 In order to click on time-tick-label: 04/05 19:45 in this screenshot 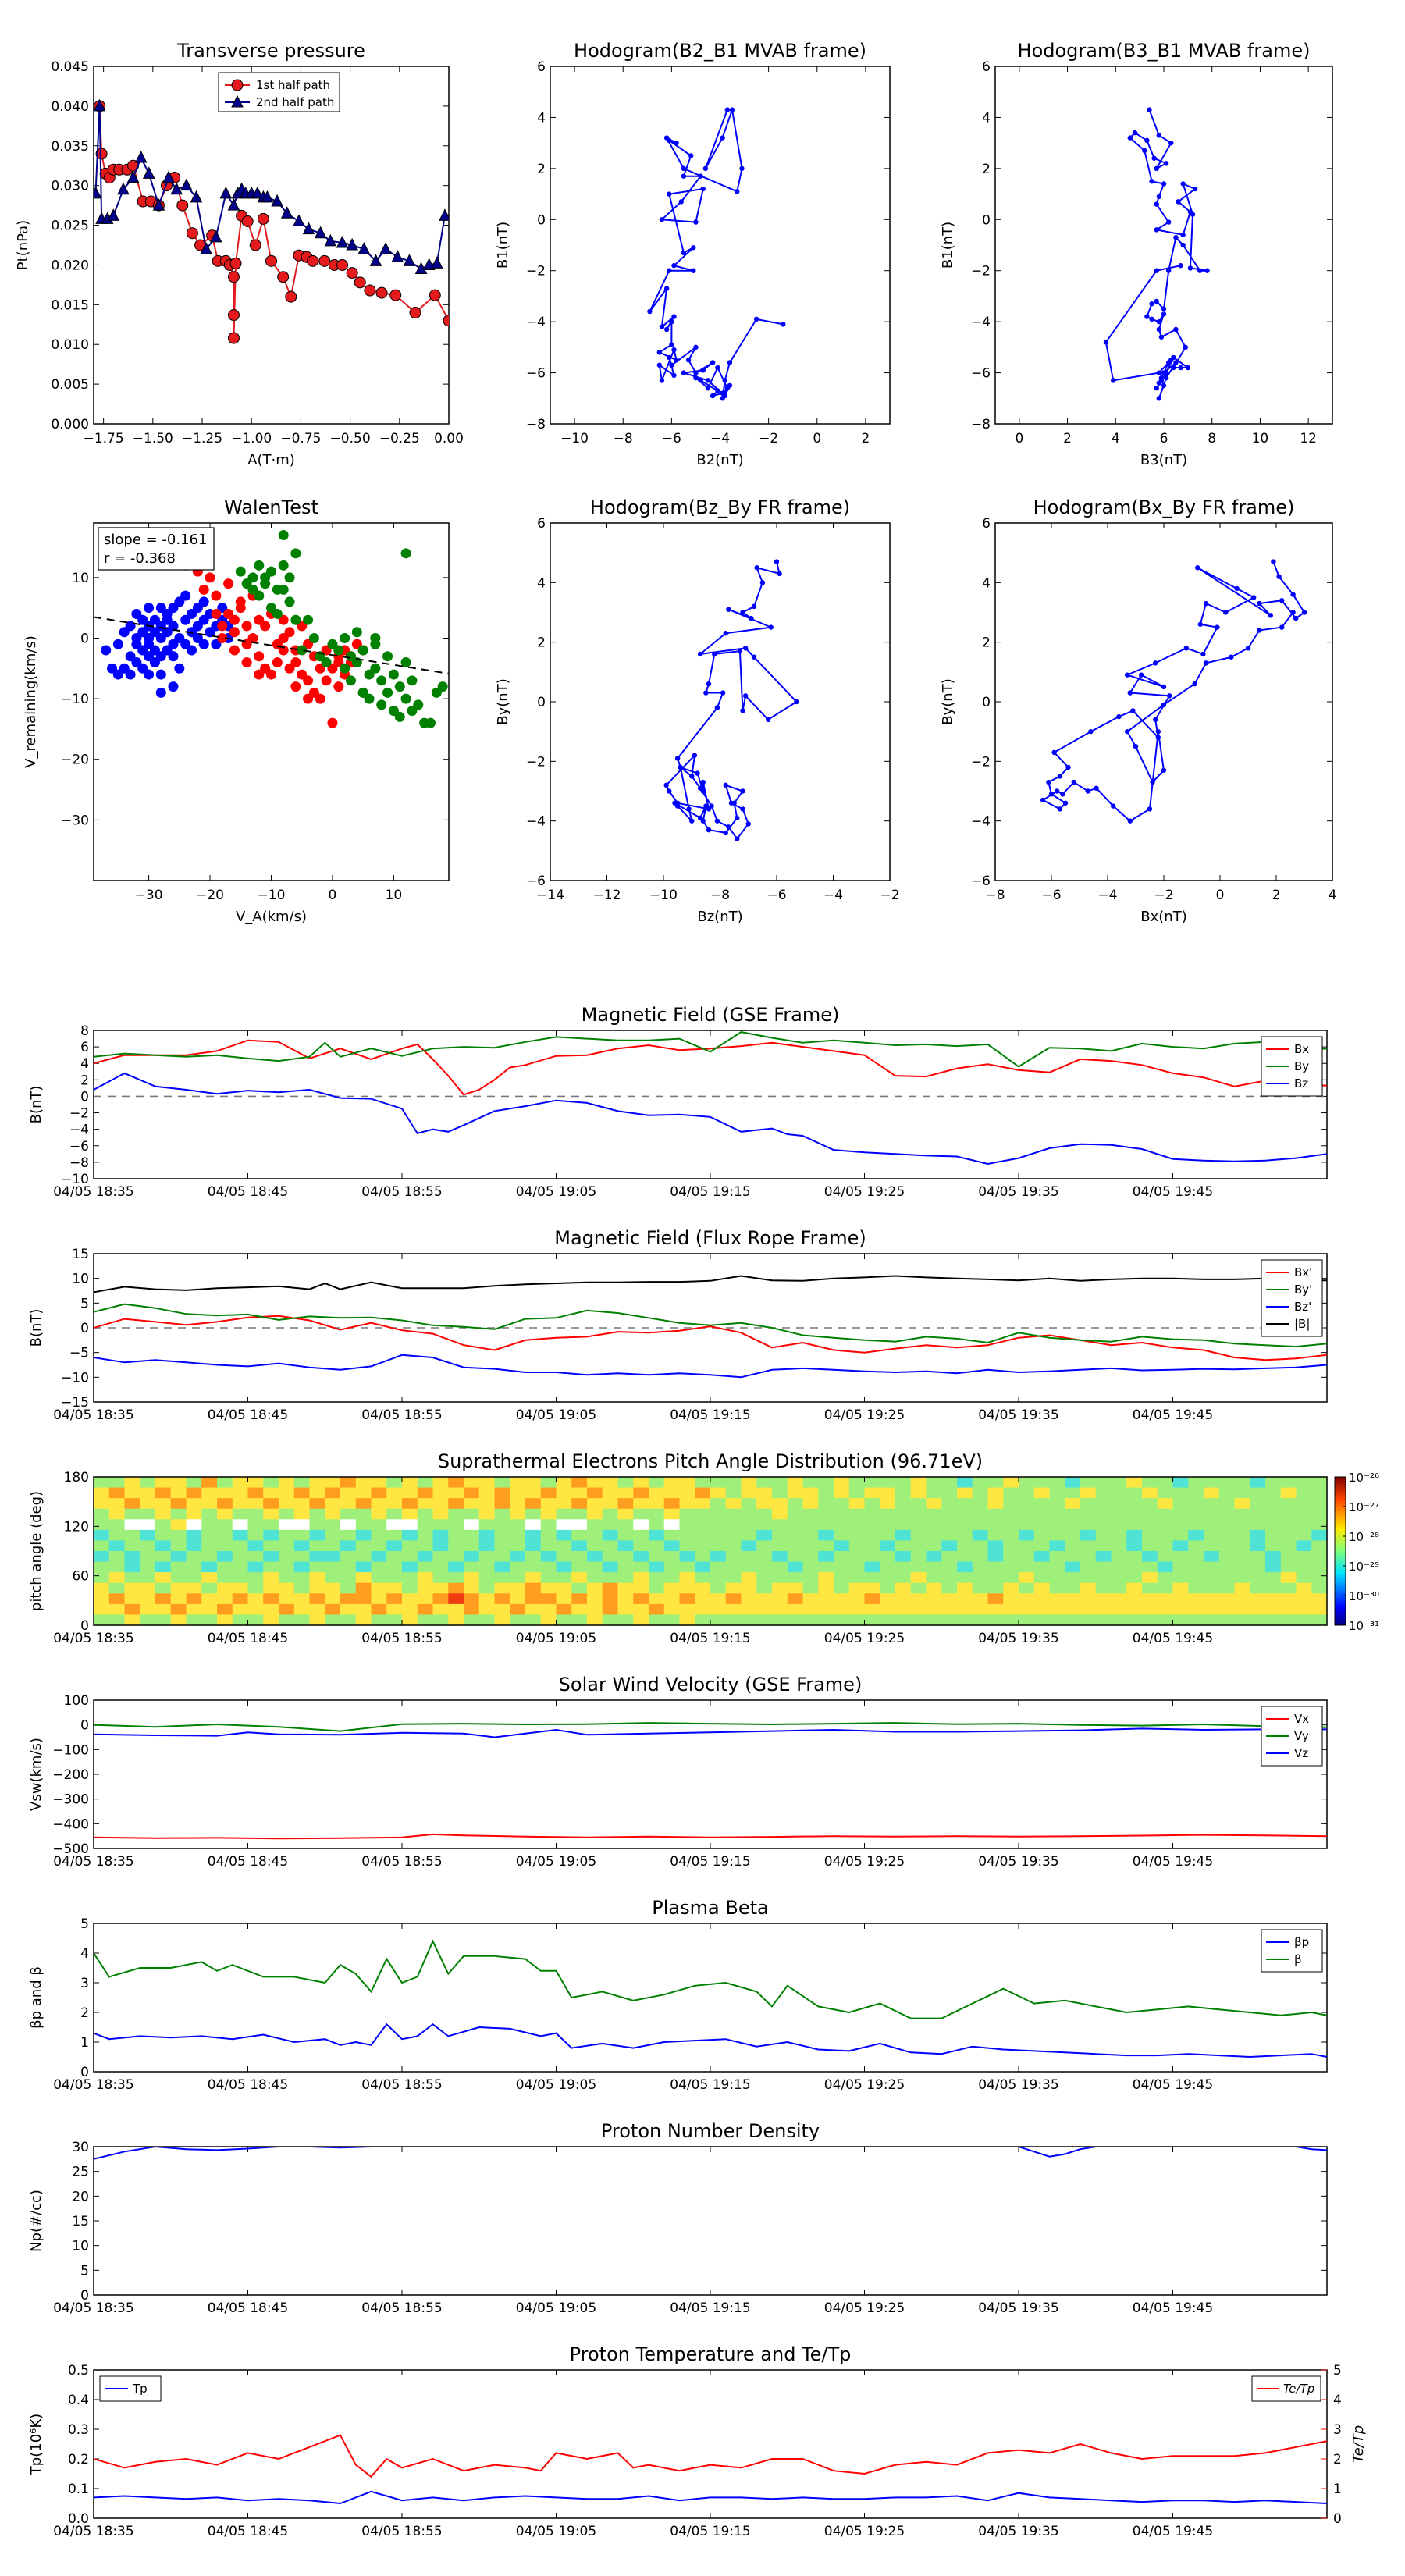, I will do `click(1173, 1862)`.